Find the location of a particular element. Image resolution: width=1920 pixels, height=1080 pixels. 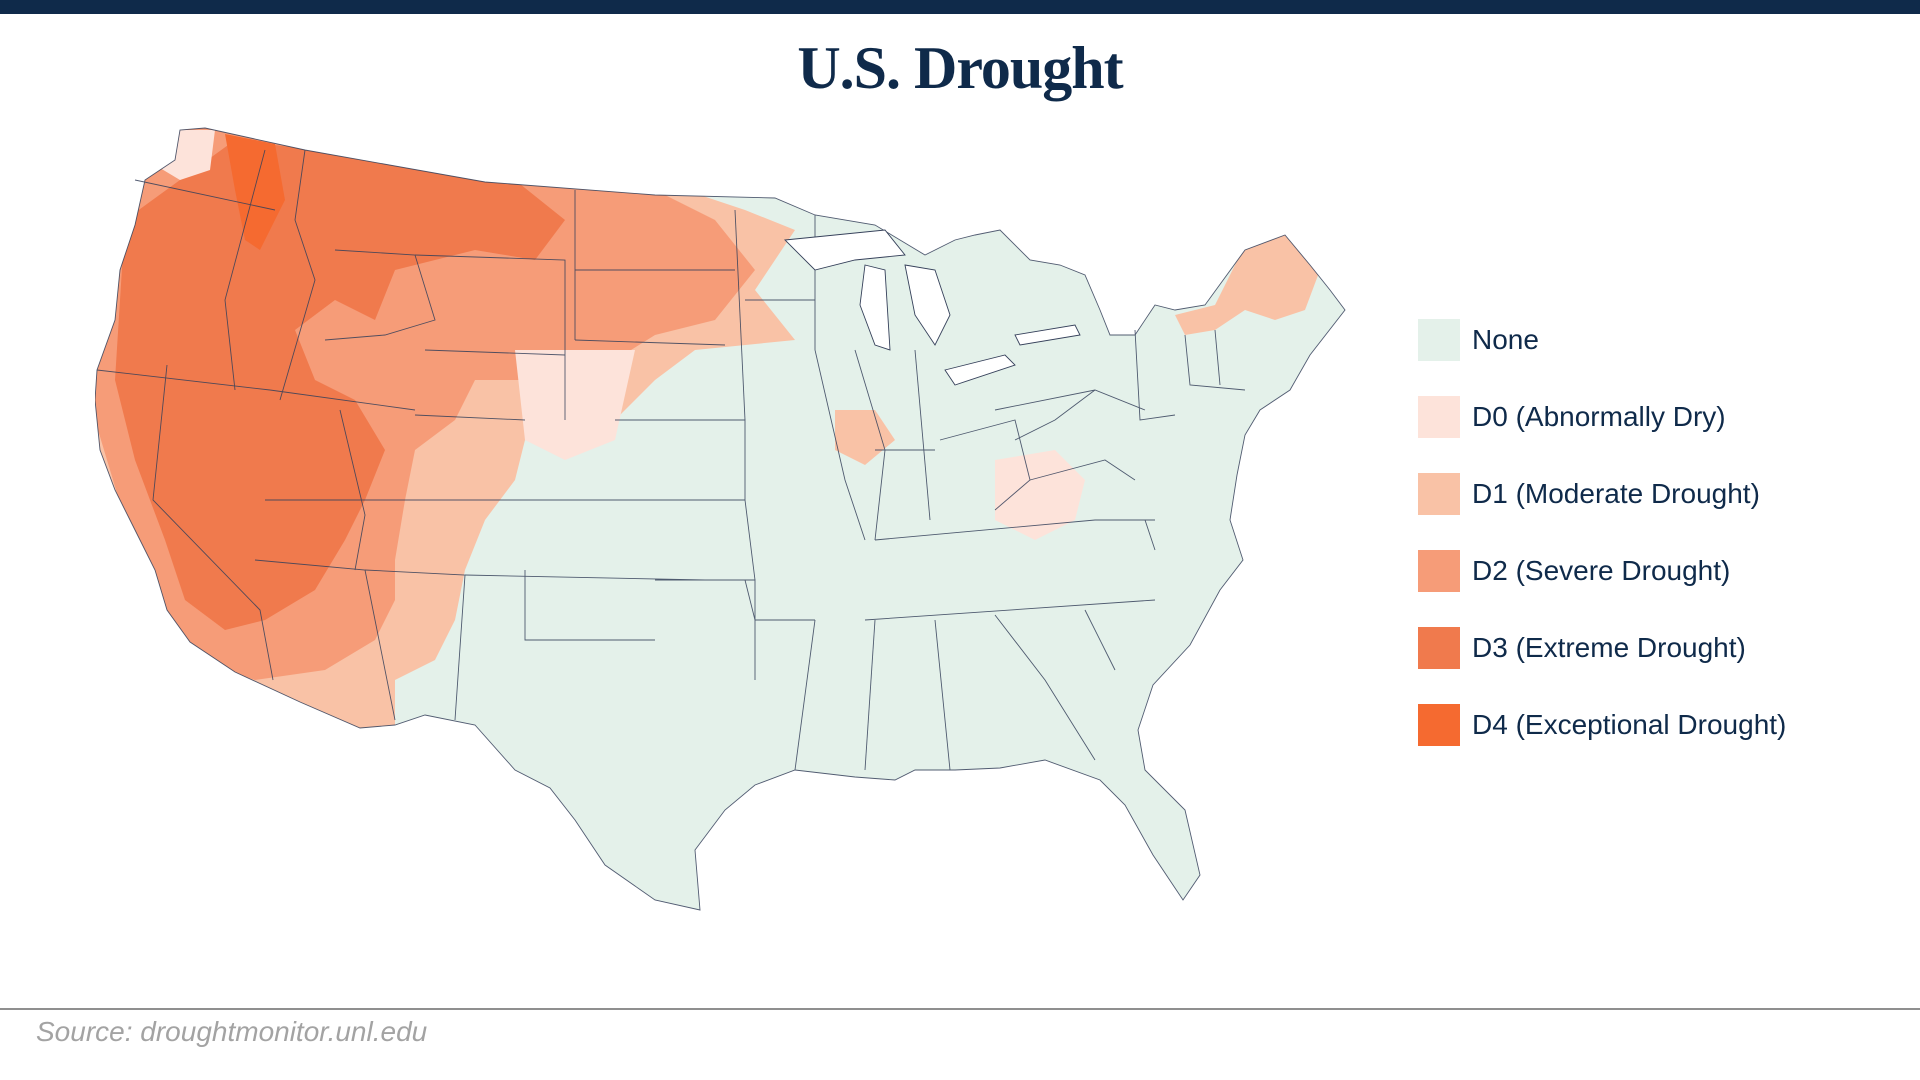

d3-region is located at coordinates (340, 385).